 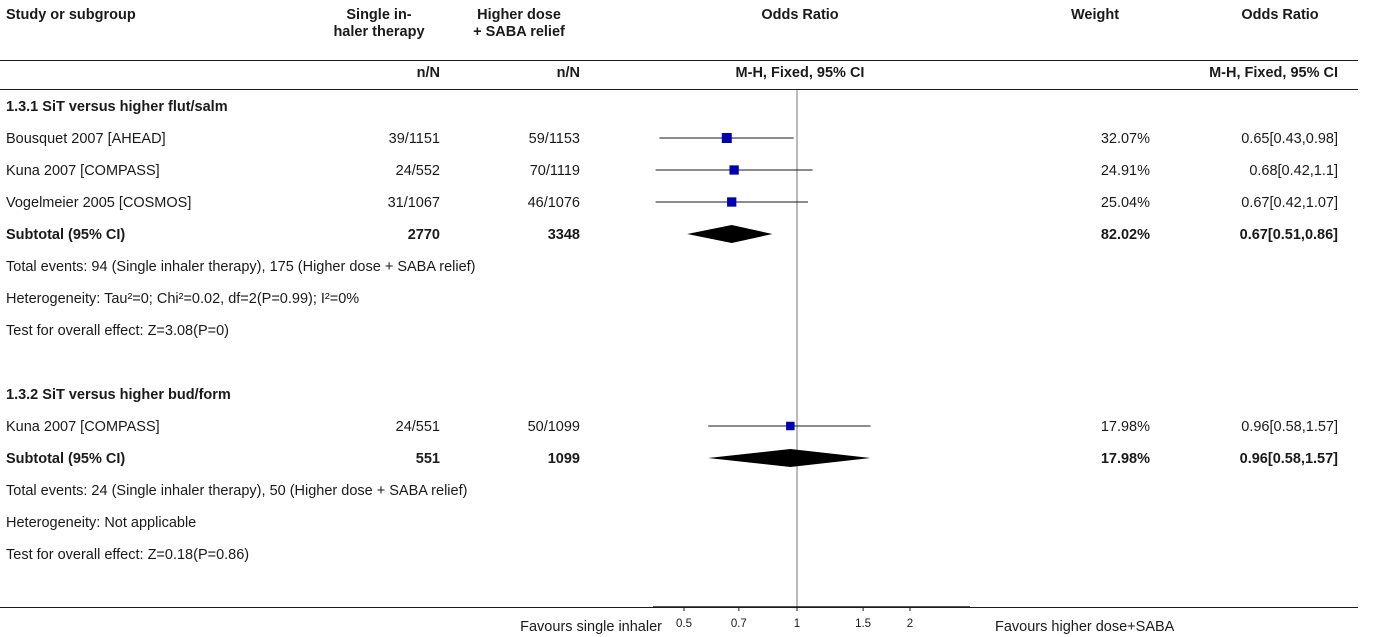 I want to click on subtotal-ctl: 1099, so click(x=563, y=459).